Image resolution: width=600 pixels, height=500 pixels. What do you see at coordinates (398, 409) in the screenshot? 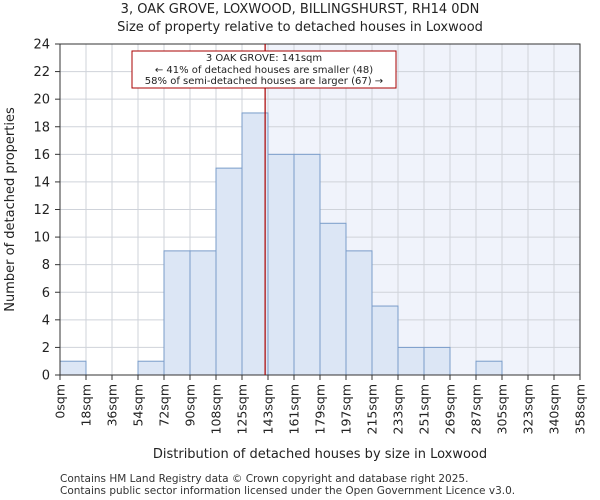
I see `x-tick-label: 233sqm` at bounding box center [398, 409].